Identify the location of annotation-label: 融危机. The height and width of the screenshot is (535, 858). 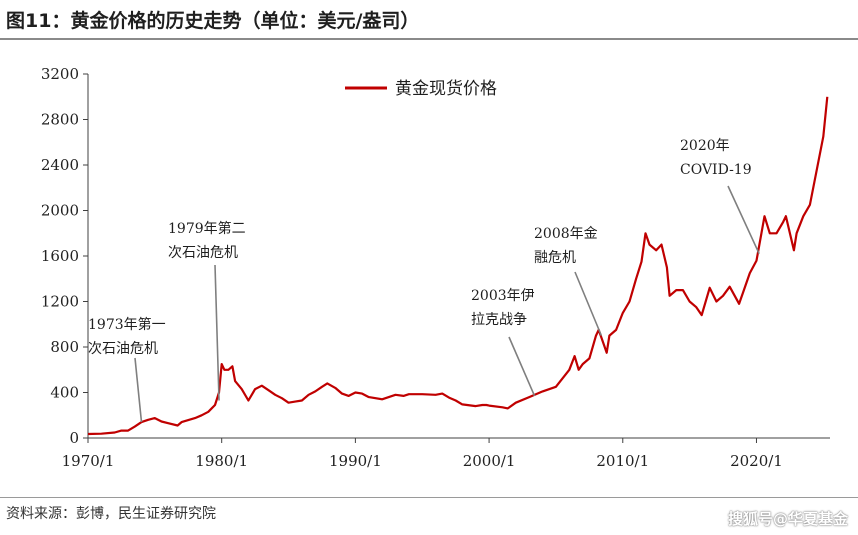
(555, 258).